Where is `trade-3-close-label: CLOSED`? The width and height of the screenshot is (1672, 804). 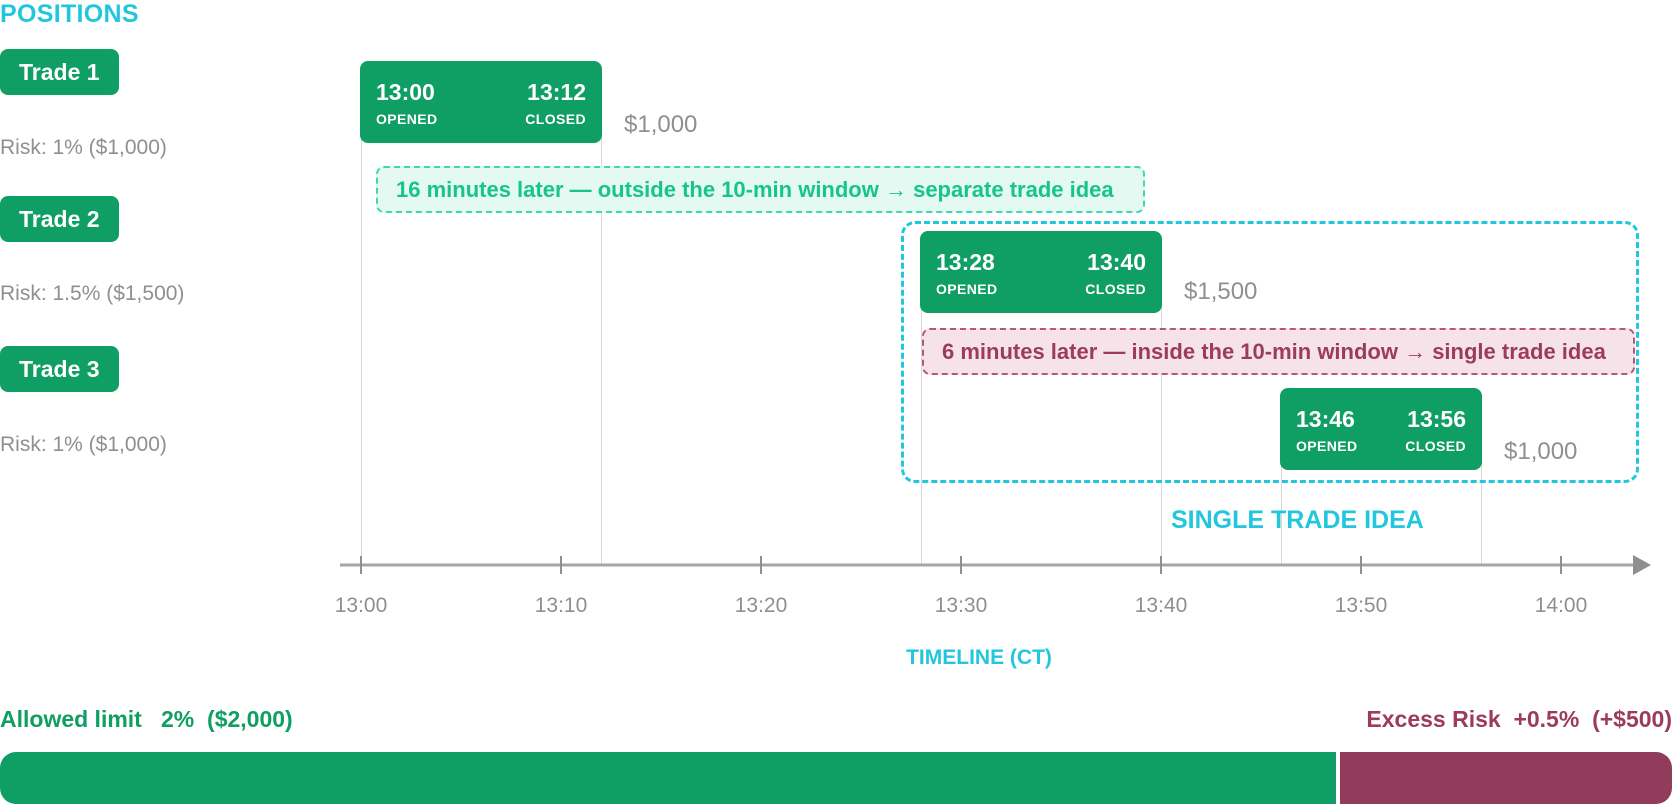 trade-3-close-label: CLOSED is located at coordinates (1435, 446).